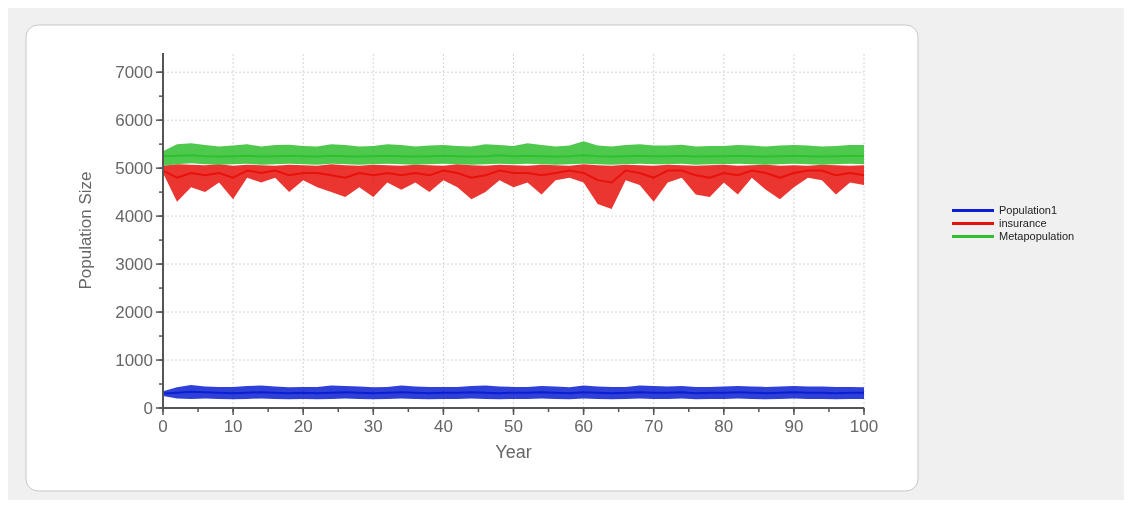 The image size is (1132, 508). Describe the element at coordinates (134, 312) in the screenshot. I see `y-tick-label: 2000` at that location.